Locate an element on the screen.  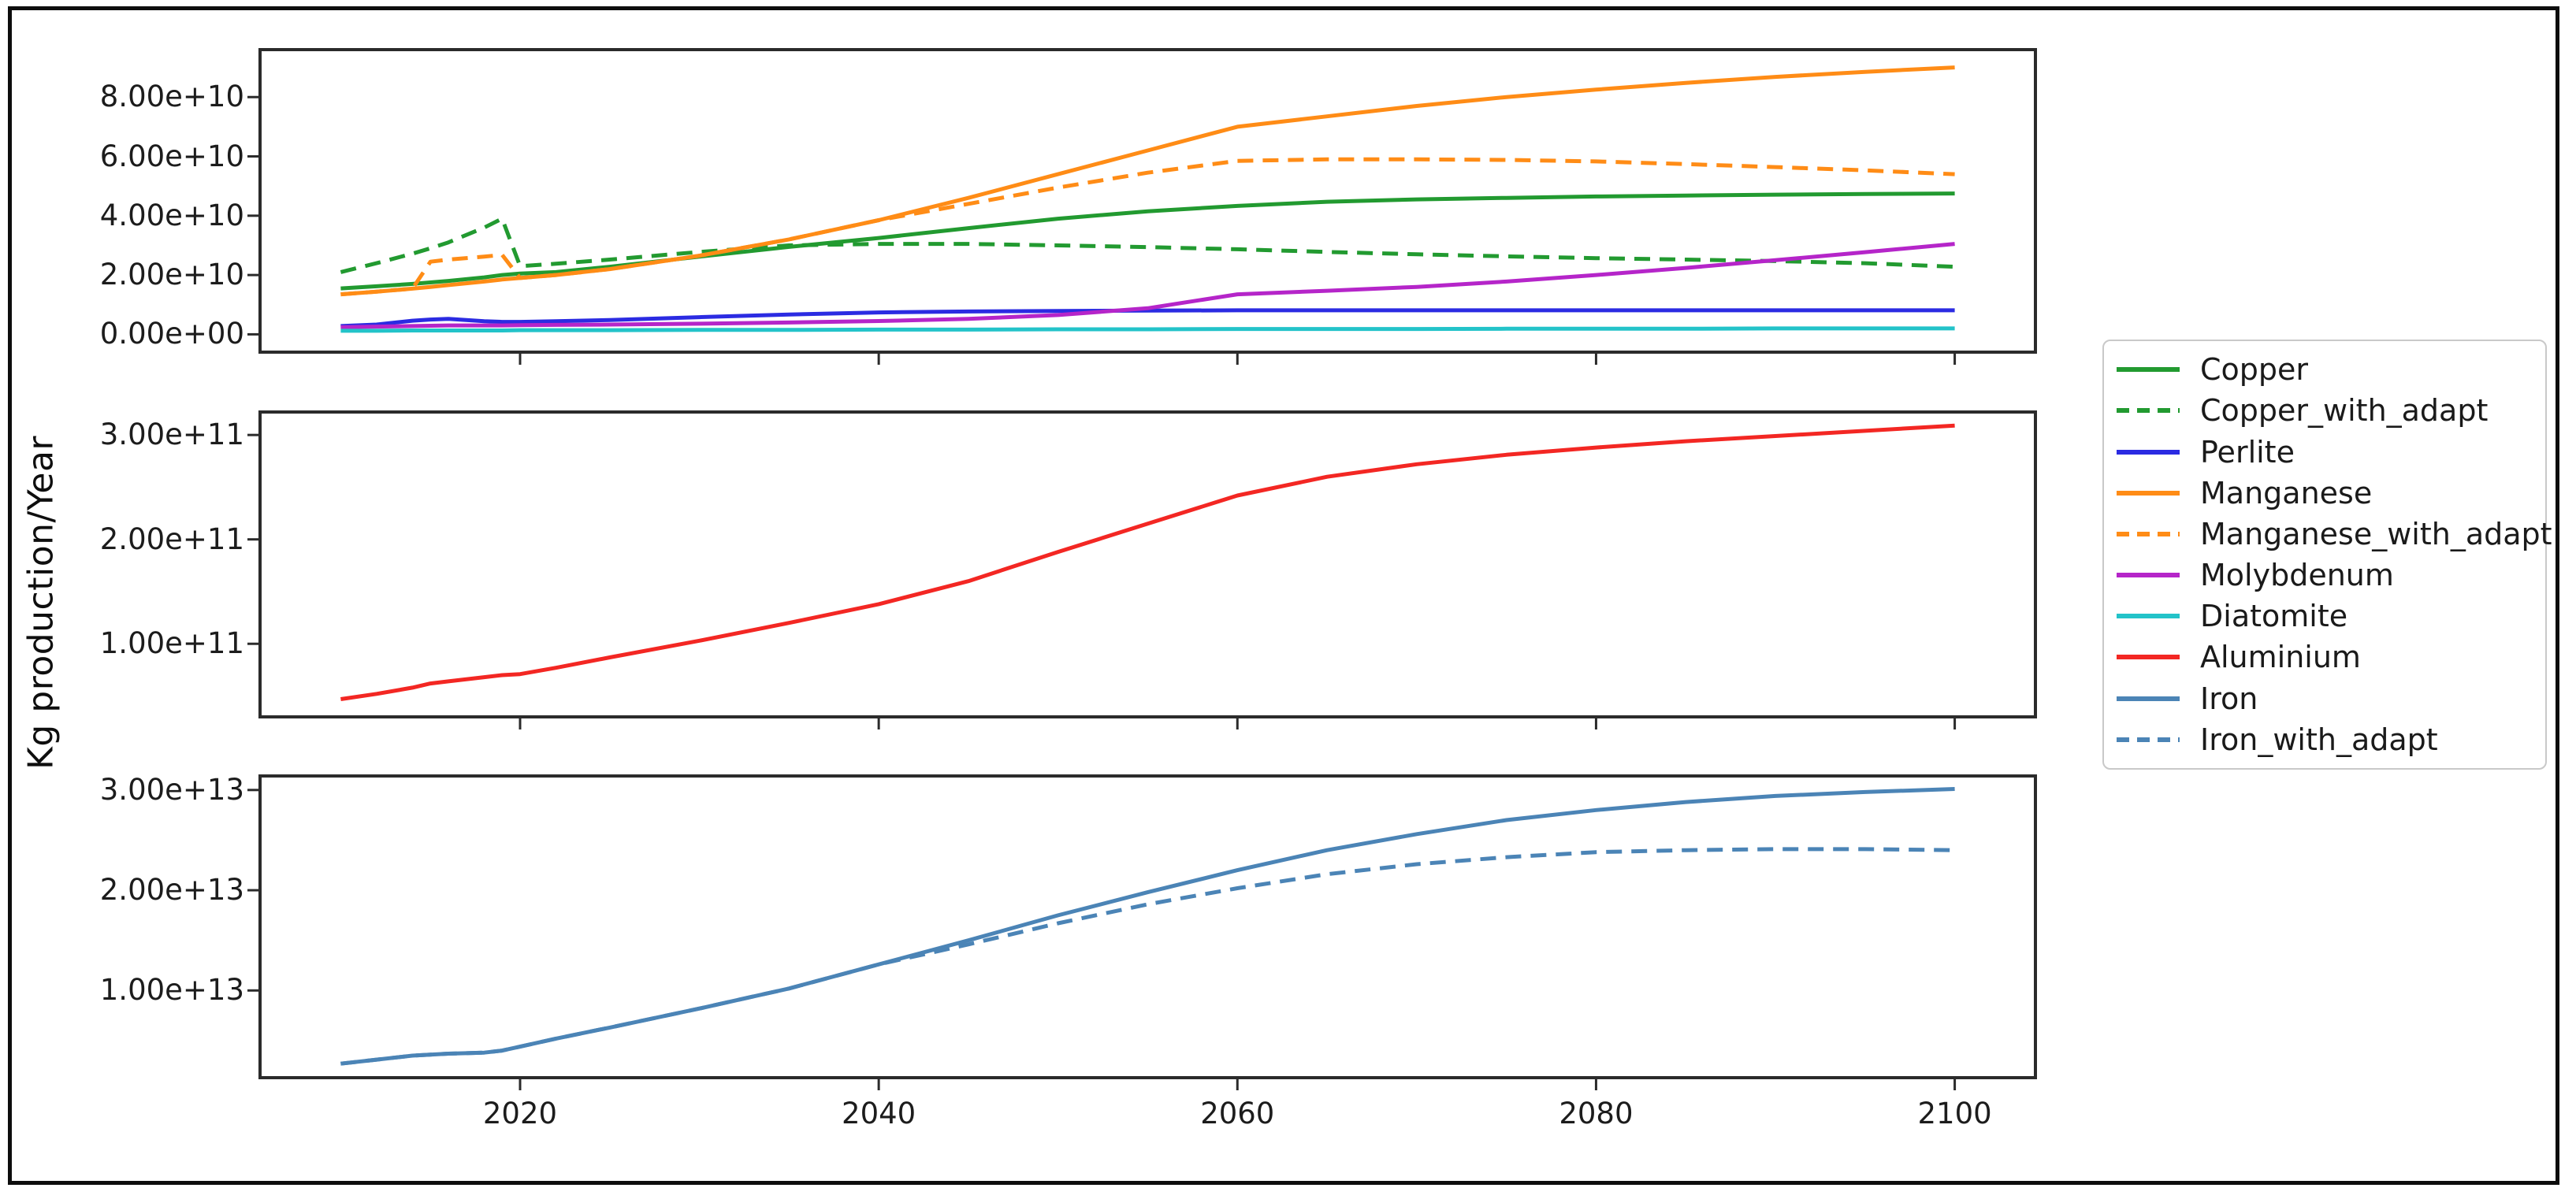
y-tick-label: 2.00e+13 is located at coordinates (171, 891).